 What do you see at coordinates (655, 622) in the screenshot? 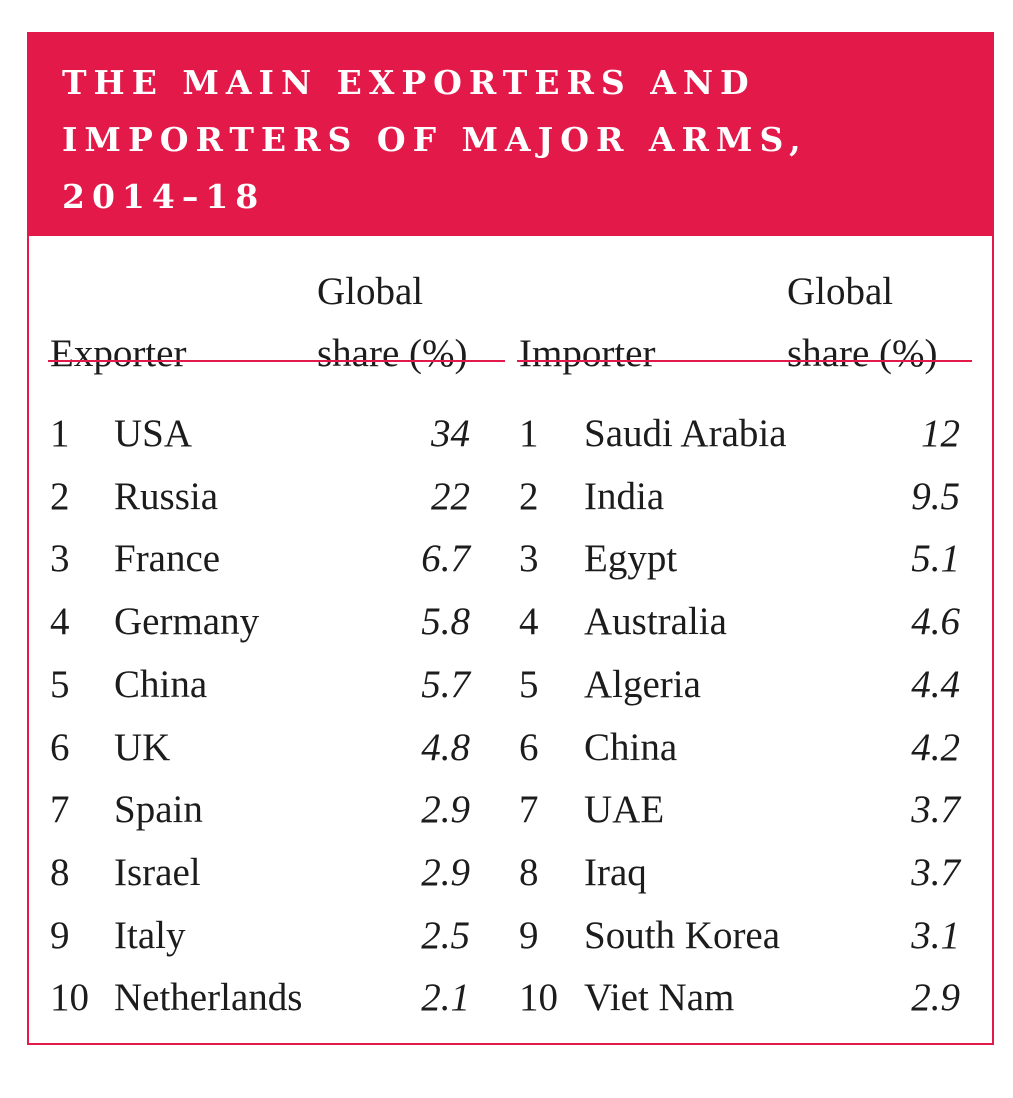
I see `importer-country: Australia` at bounding box center [655, 622].